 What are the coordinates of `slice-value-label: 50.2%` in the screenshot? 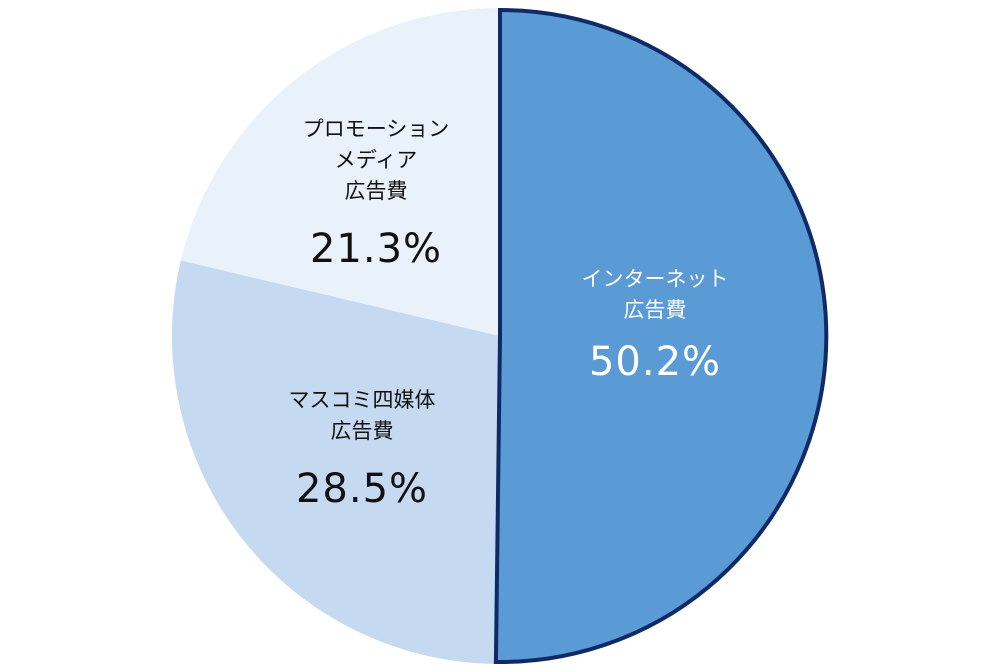 It's located at (655, 362).